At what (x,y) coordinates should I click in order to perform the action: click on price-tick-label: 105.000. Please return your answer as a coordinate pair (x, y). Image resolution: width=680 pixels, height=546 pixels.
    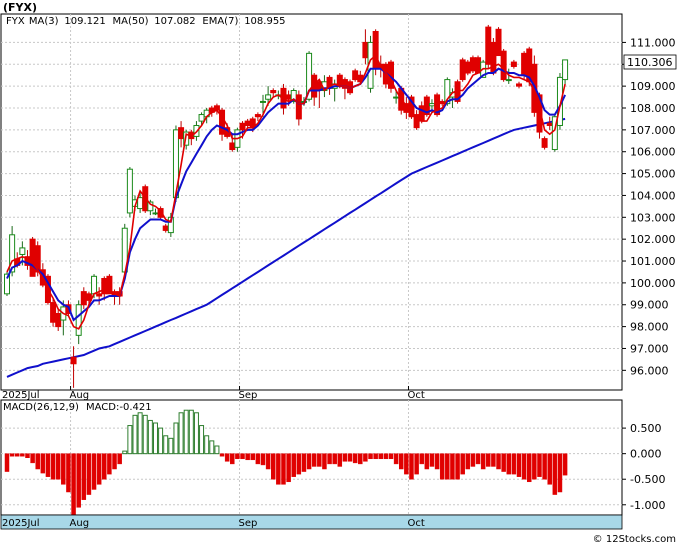
    Looking at the image, I should click on (653, 174).